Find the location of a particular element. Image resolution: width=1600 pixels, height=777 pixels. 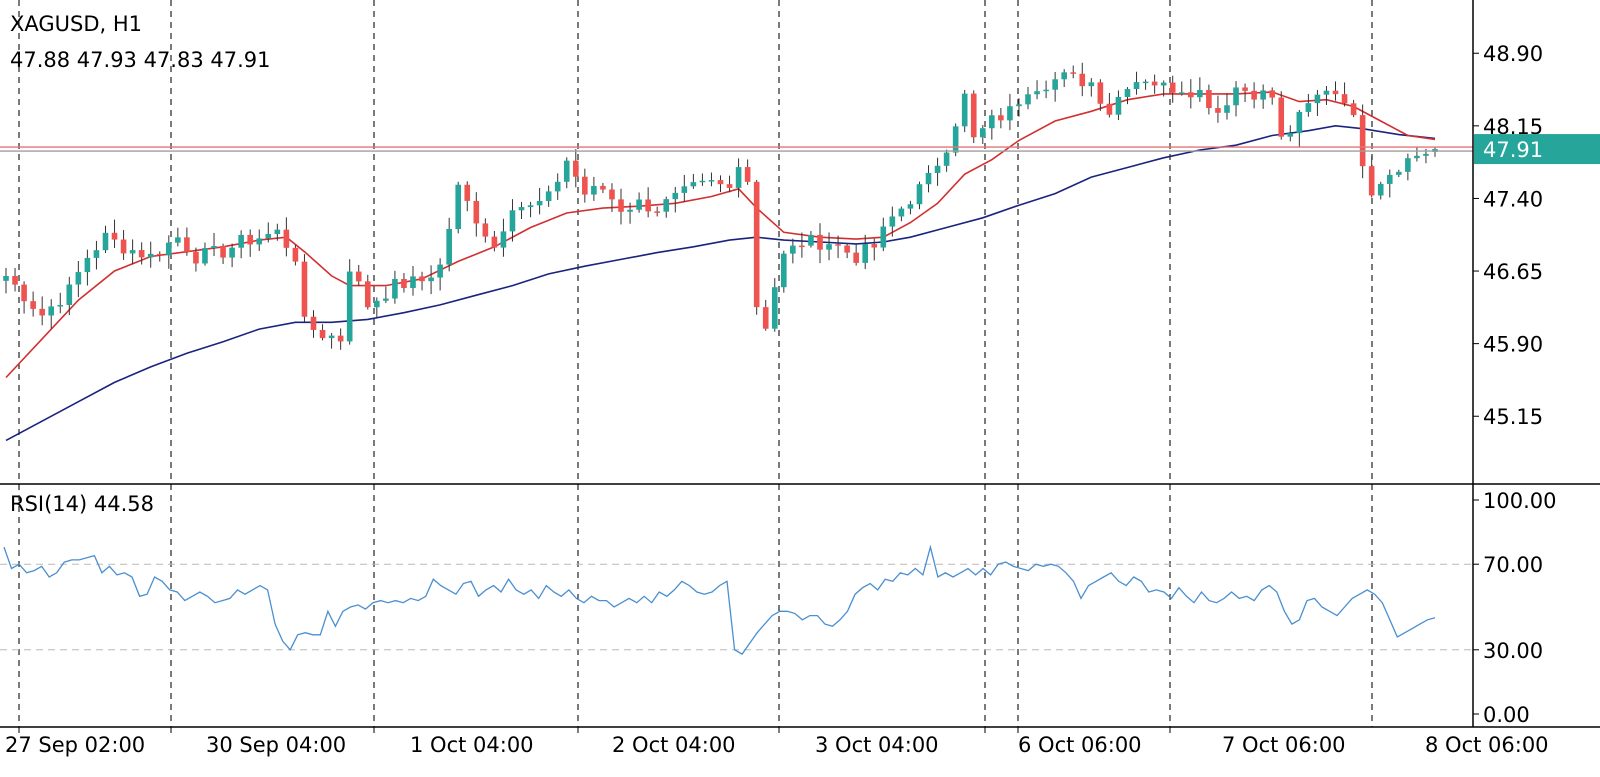

time-tick-label: 7 Oct 06:00 is located at coordinates (1284, 745).